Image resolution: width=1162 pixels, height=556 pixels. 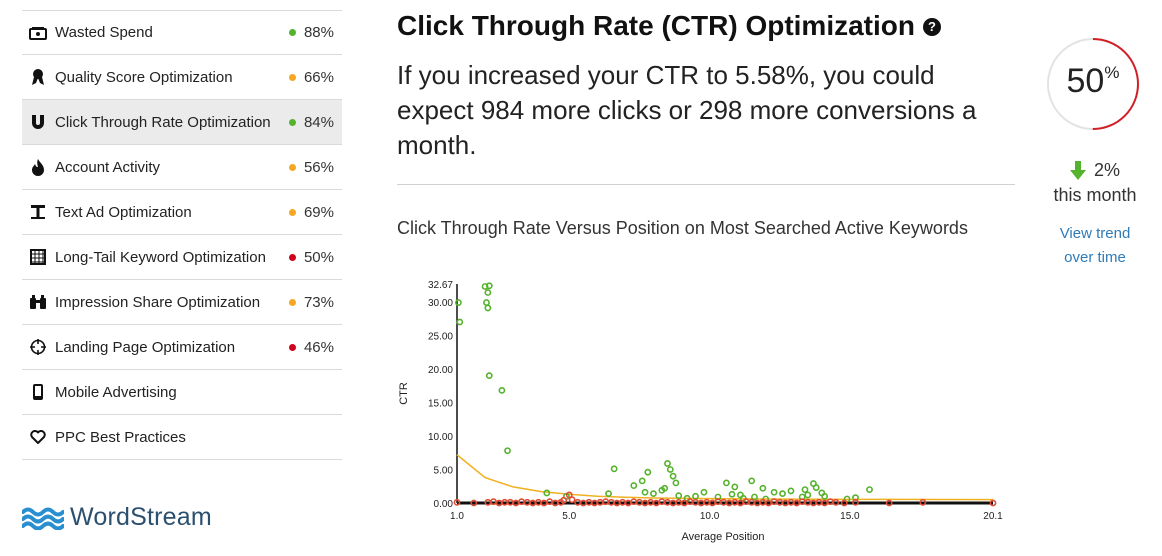 I want to click on flame-icon, so click(x=38, y=167).